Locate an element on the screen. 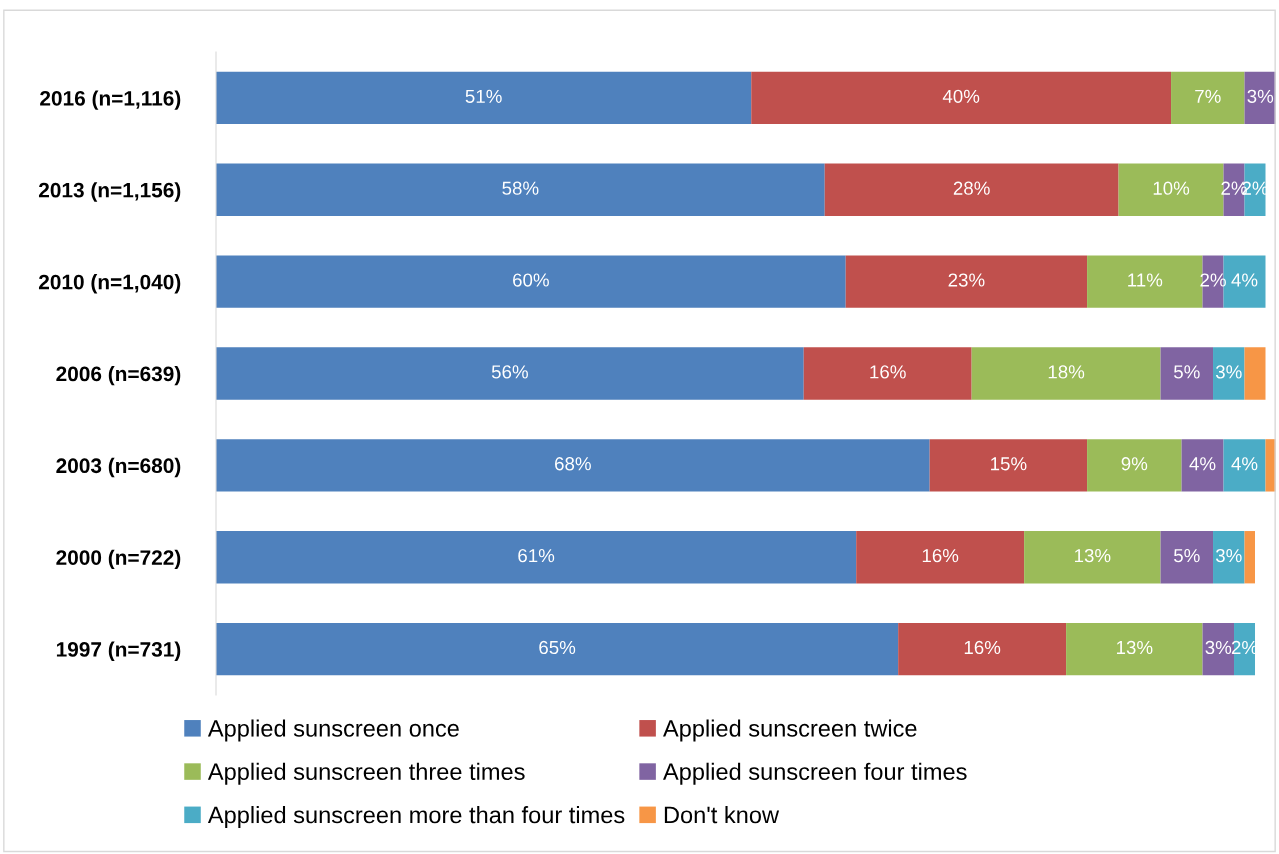 The height and width of the screenshot is (854, 1279). data-label: 7% is located at coordinates (1208, 96).